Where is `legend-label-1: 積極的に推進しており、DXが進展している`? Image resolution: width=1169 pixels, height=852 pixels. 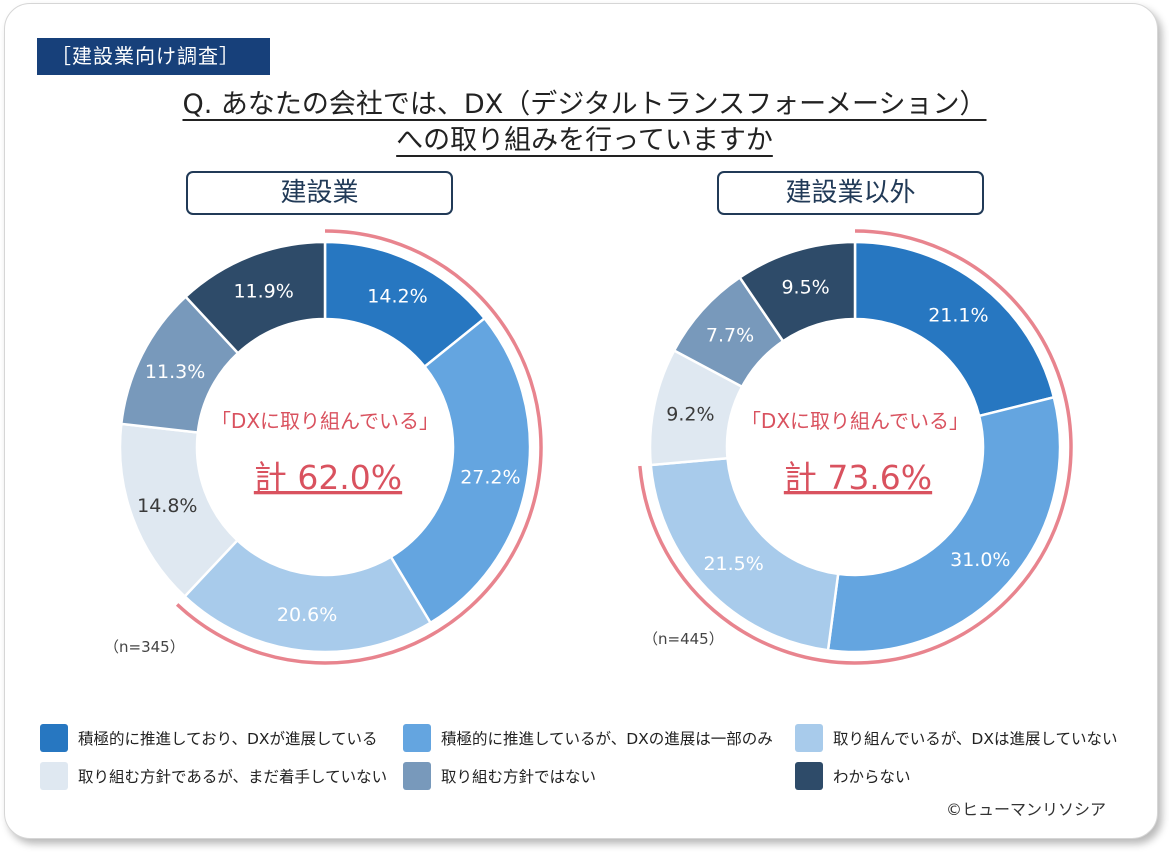 legend-label-1: 積極的に推進しており、DXが進展している is located at coordinates (228, 739).